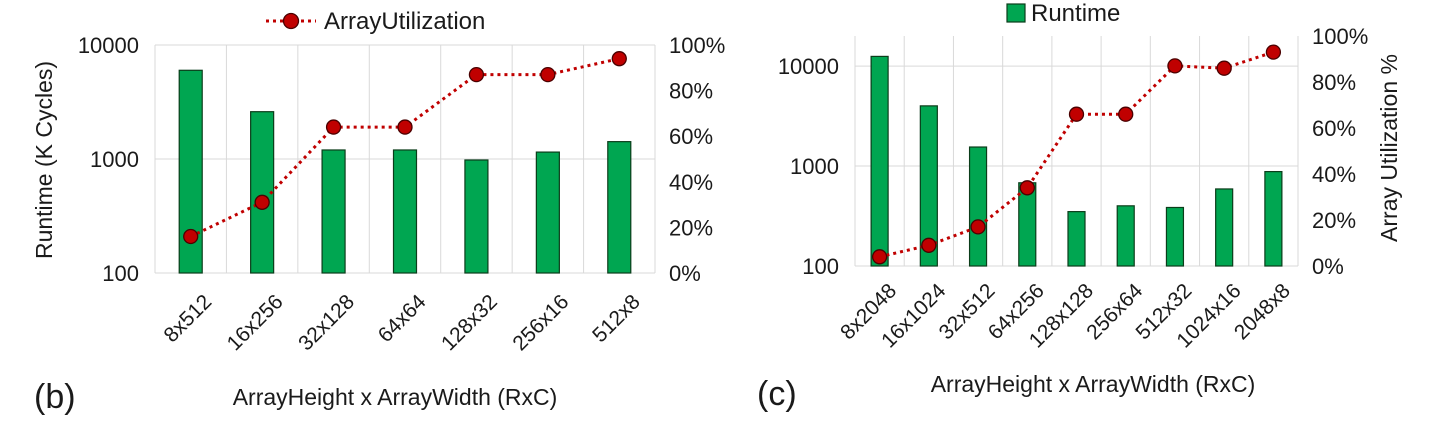 This screenshot has width=1448, height=433. What do you see at coordinates (1389, 148) in the screenshot?
I see `chart-c-y2-axis-title: Array Utilization %` at bounding box center [1389, 148].